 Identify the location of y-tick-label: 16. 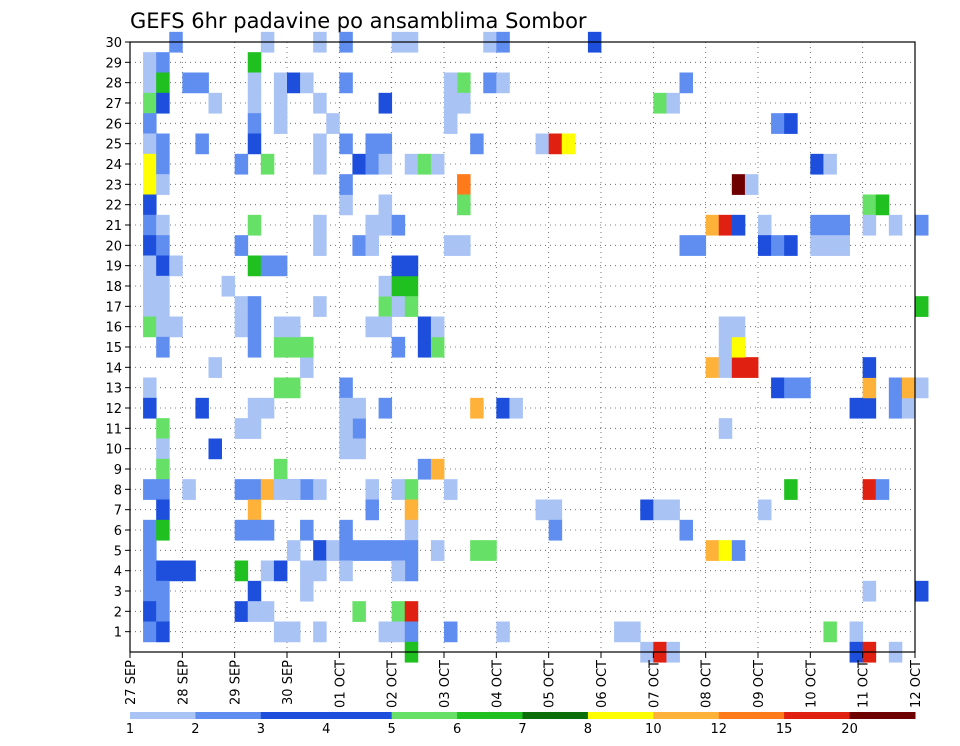
(113, 328).